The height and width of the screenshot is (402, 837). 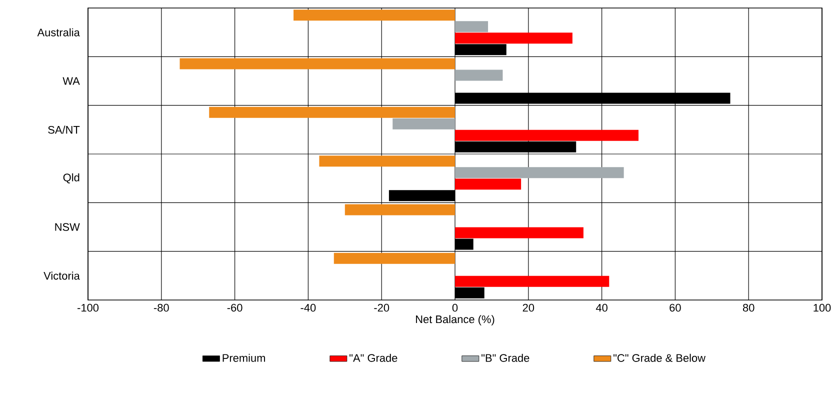 What do you see at coordinates (64, 130) in the screenshot?
I see `y-tick-label: SA/NT` at bounding box center [64, 130].